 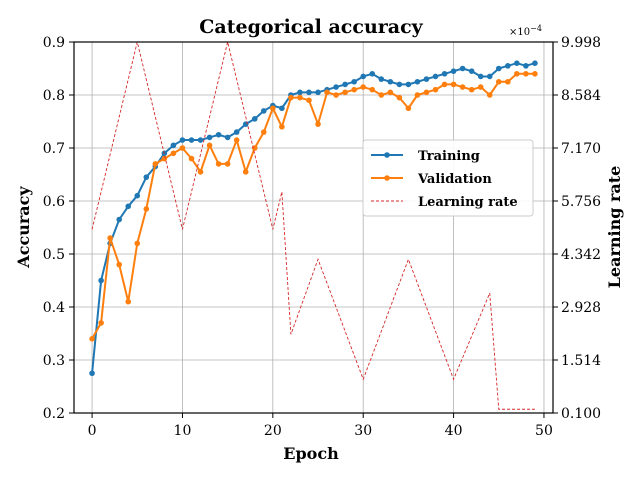 What do you see at coordinates (54, 361) in the screenshot?
I see `y-tick-label: 0.3` at bounding box center [54, 361].